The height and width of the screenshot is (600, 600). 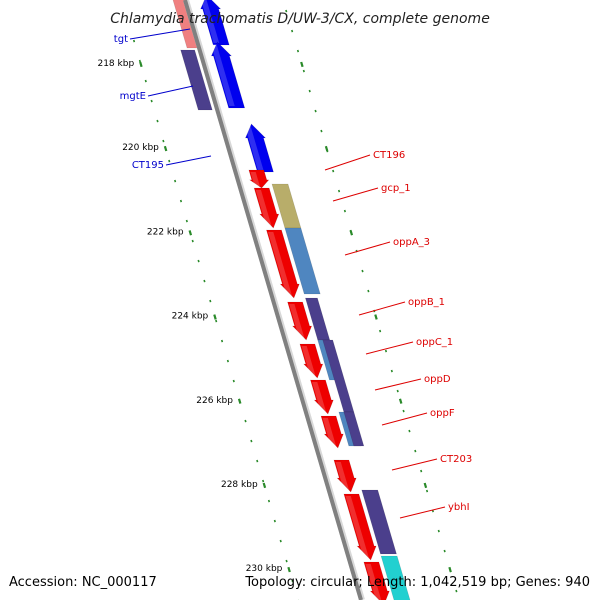 I want to click on tick-label: 226 kbp, so click(x=214, y=401).